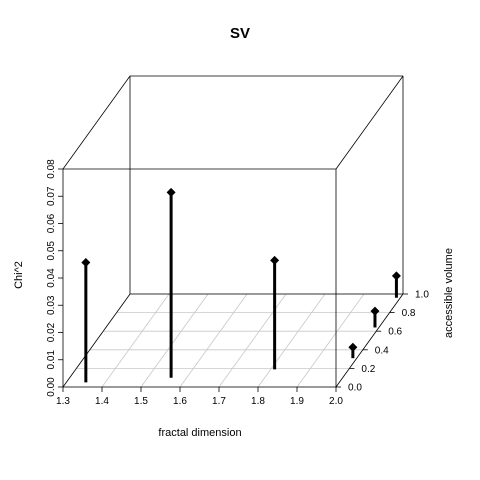 Image resolution: width=480 pixels, height=480 pixels. What do you see at coordinates (51, 196) in the screenshot?
I see `z-tick-label: 0.07` at bounding box center [51, 196].